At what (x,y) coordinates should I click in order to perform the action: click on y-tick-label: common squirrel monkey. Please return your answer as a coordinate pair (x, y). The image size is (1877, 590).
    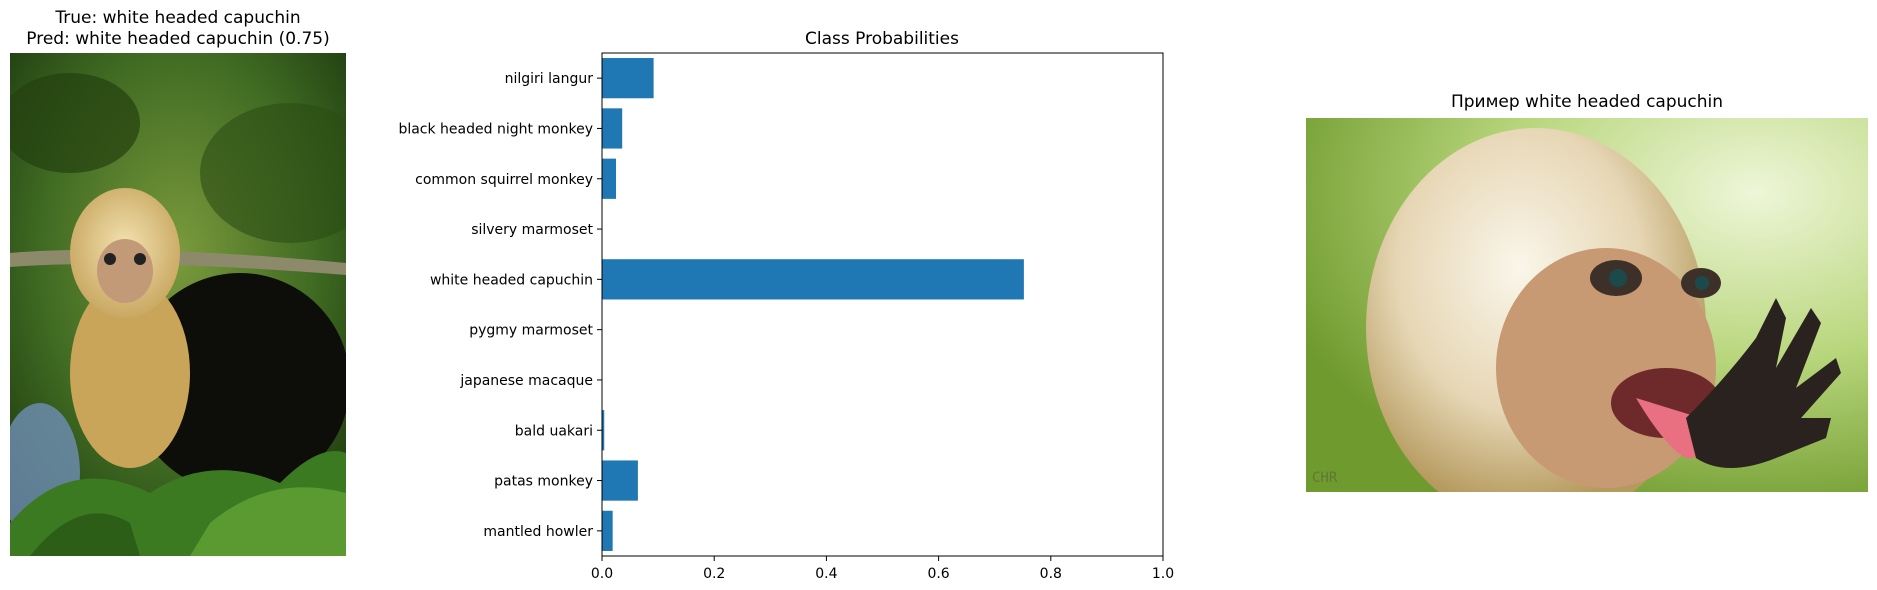
    Looking at the image, I should click on (504, 180).